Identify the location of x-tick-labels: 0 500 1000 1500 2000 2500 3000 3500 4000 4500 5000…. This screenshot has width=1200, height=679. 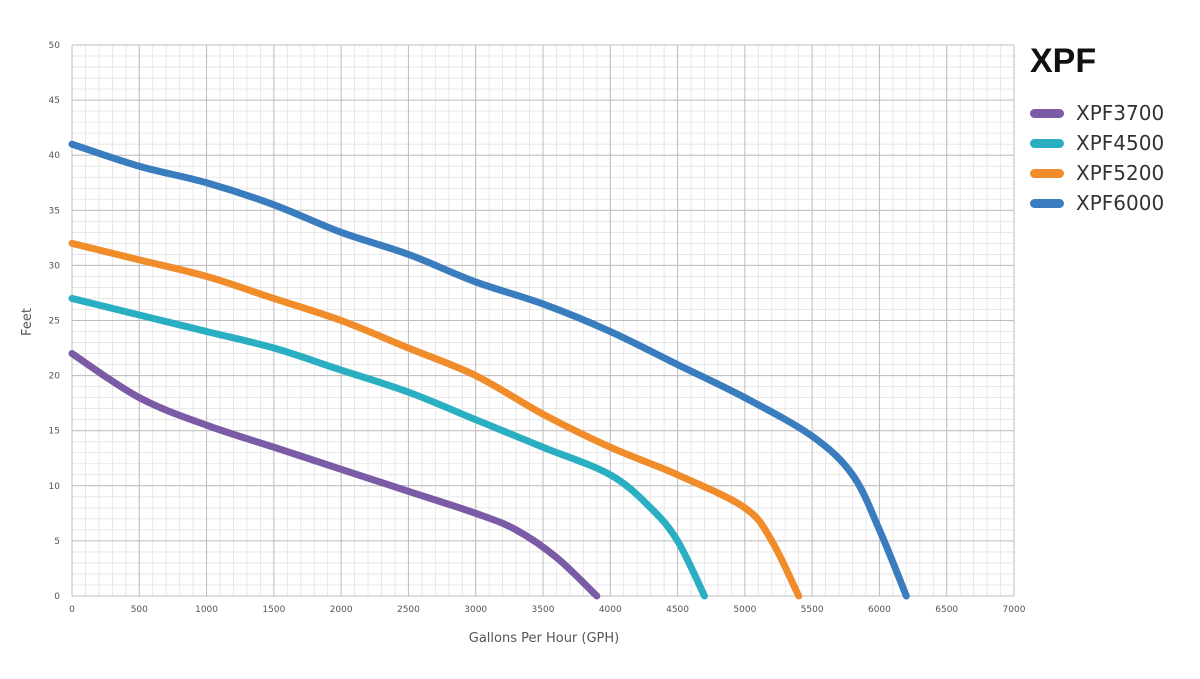
(547, 610).